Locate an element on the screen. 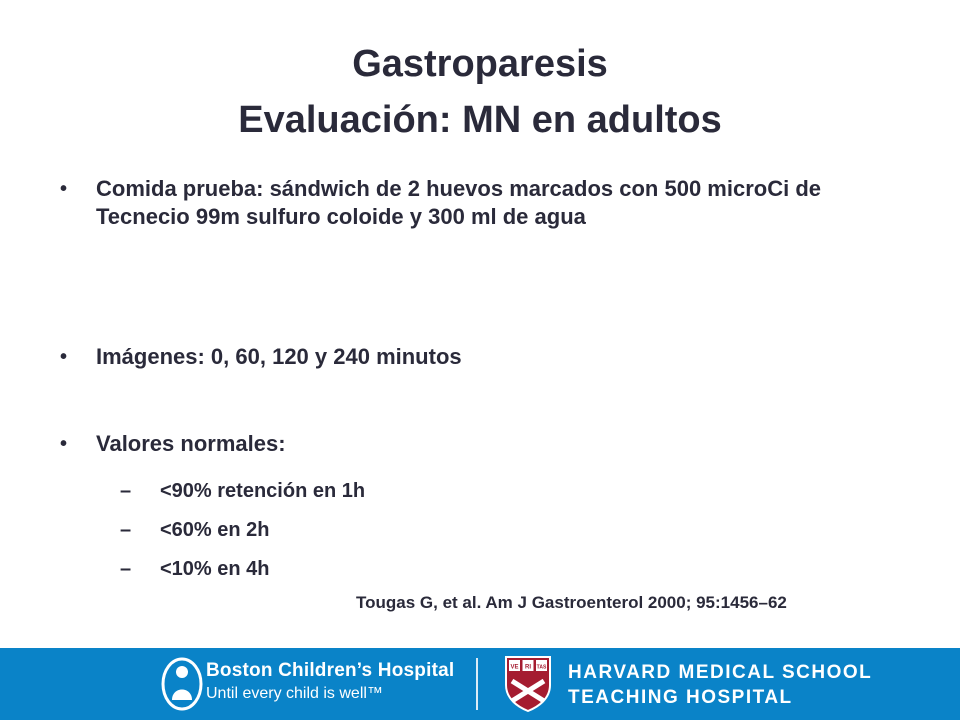 This screenshot has width=960, height=720. subbullet-text: <10% en 4h is located at coordinates (215, 569).